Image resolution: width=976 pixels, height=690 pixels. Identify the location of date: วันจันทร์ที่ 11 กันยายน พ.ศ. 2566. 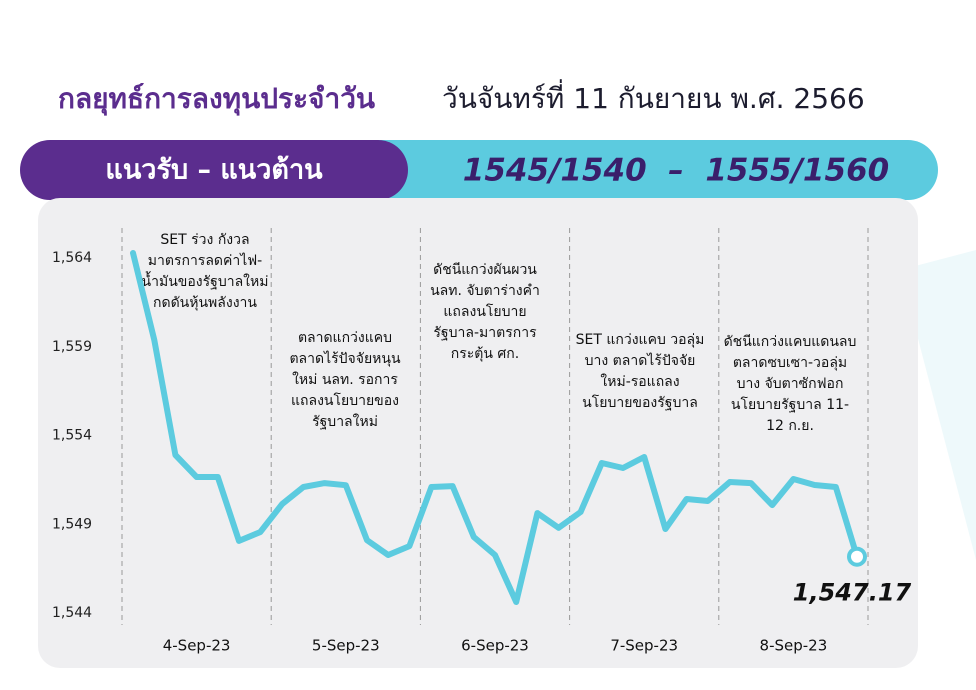
(653, 97).